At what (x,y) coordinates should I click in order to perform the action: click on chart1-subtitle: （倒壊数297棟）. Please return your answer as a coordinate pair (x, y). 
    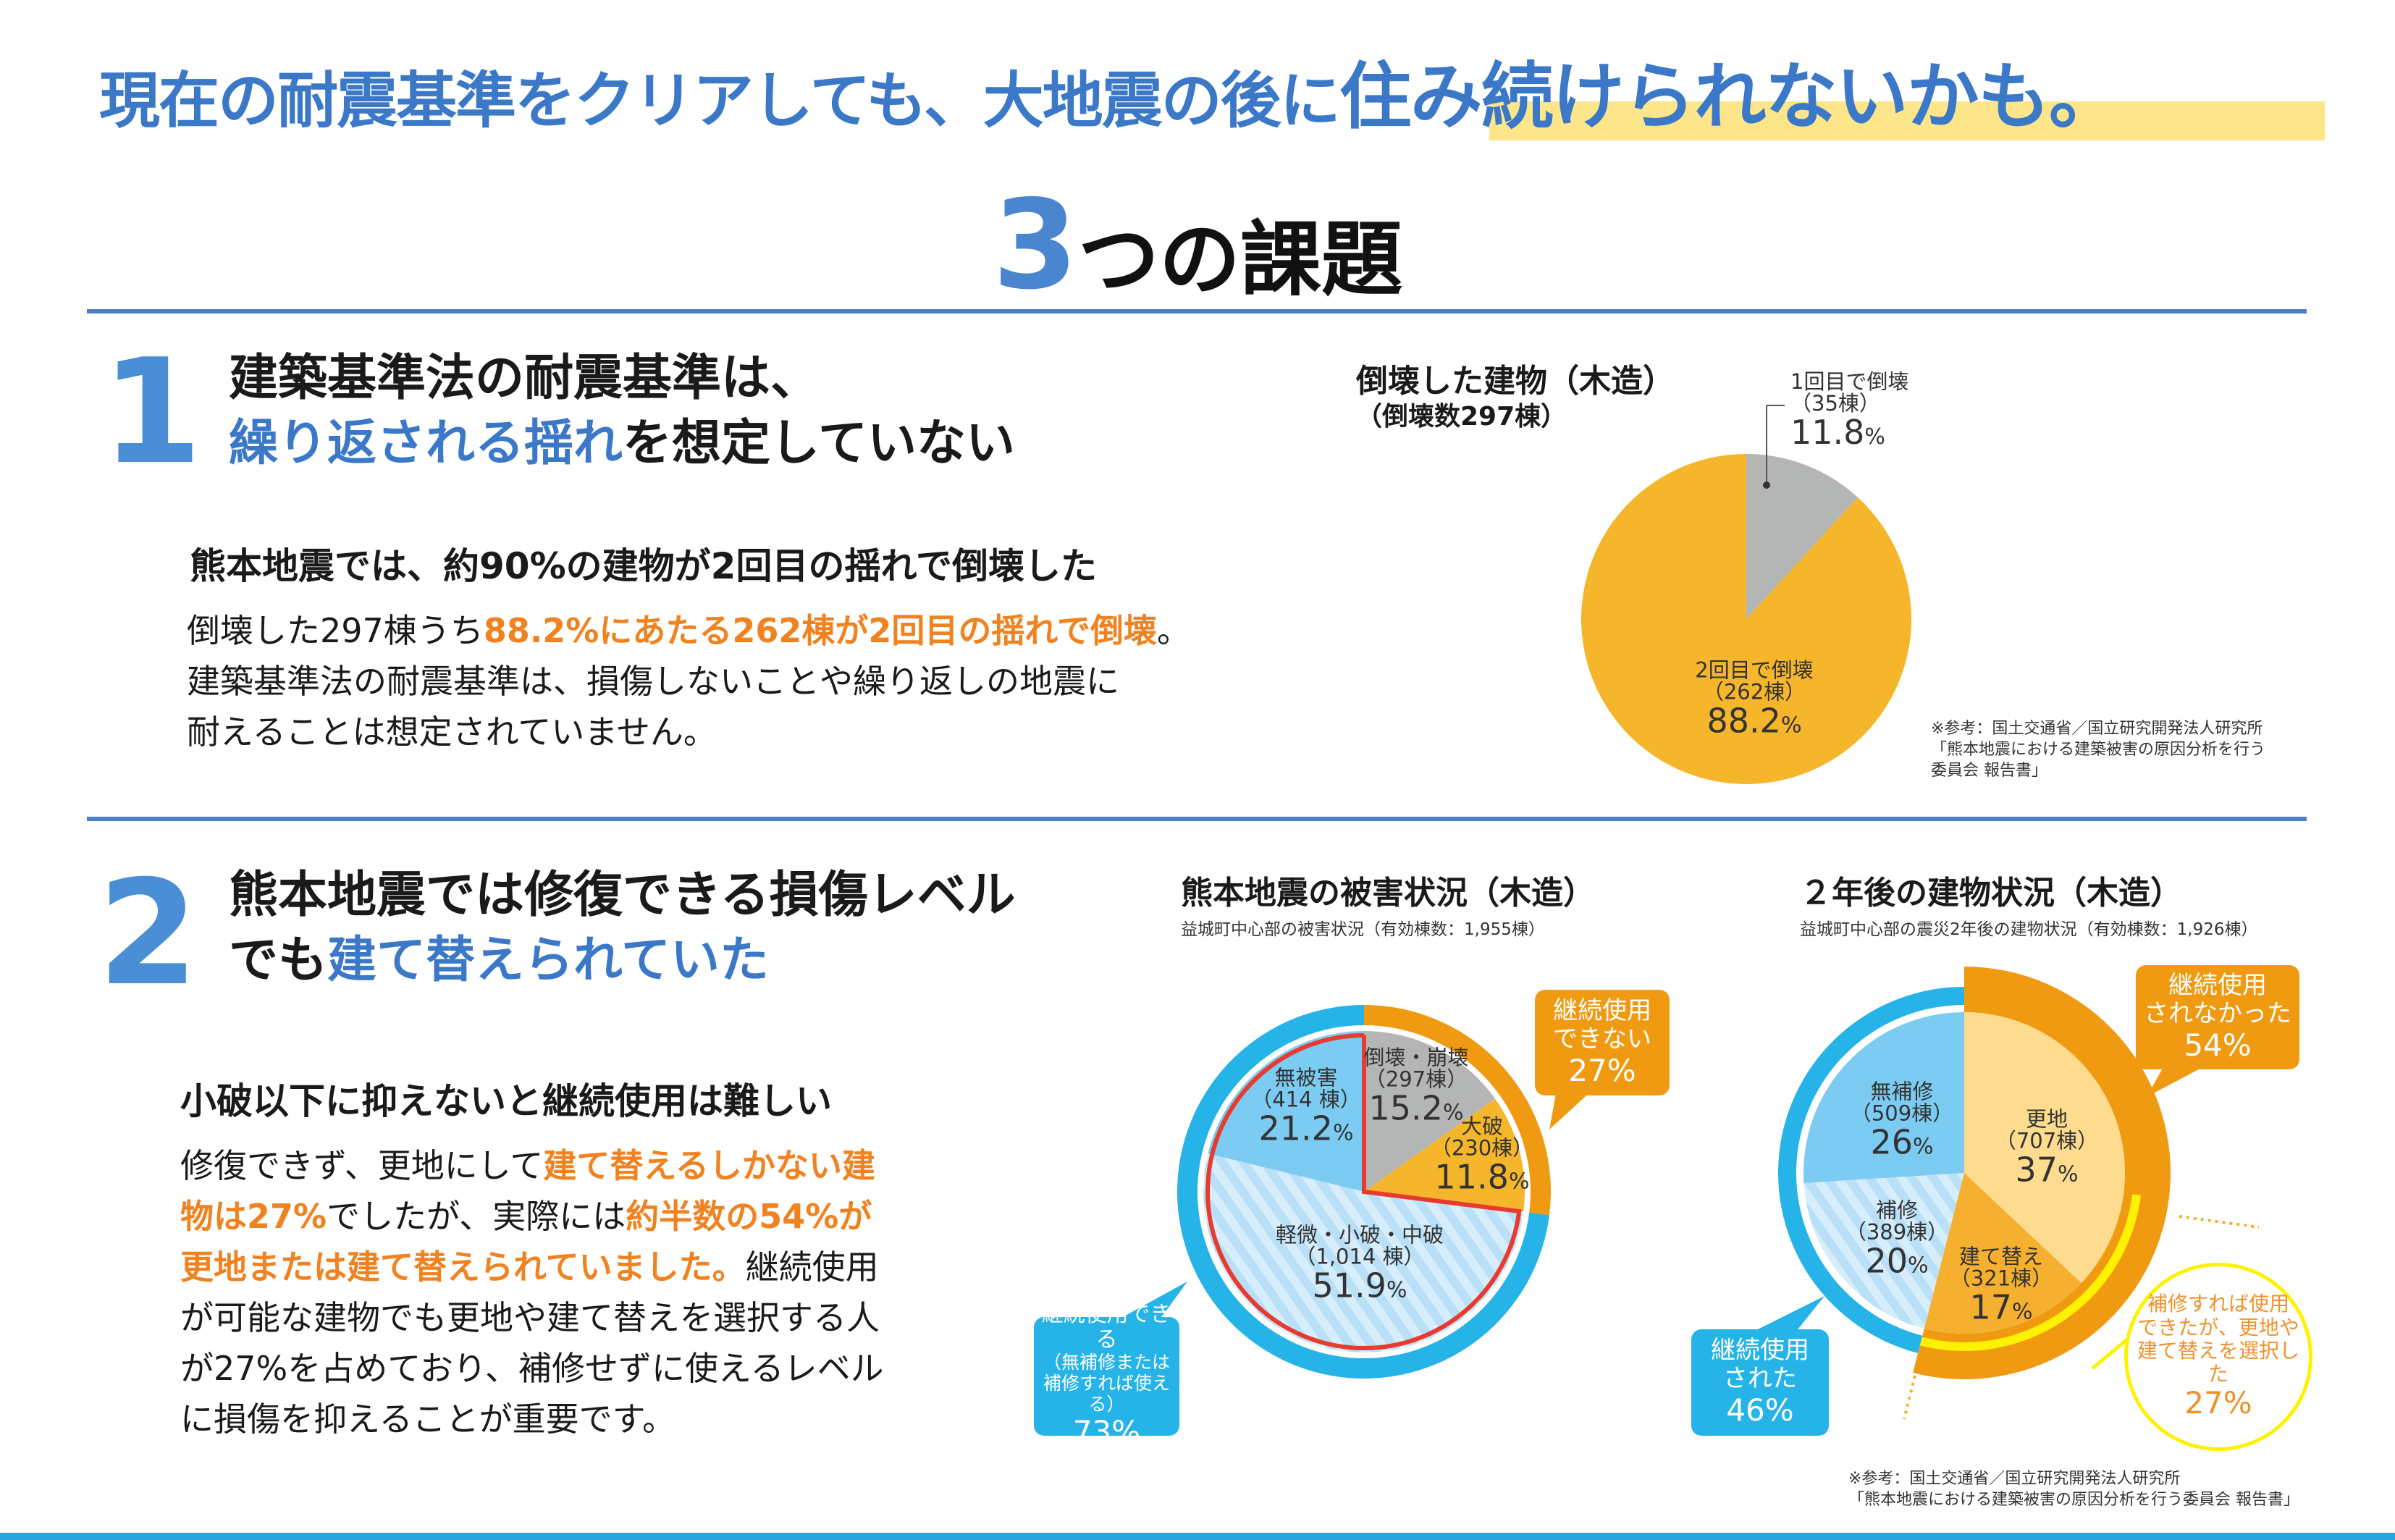
    Looking at the image, I should click on (1461, 417).